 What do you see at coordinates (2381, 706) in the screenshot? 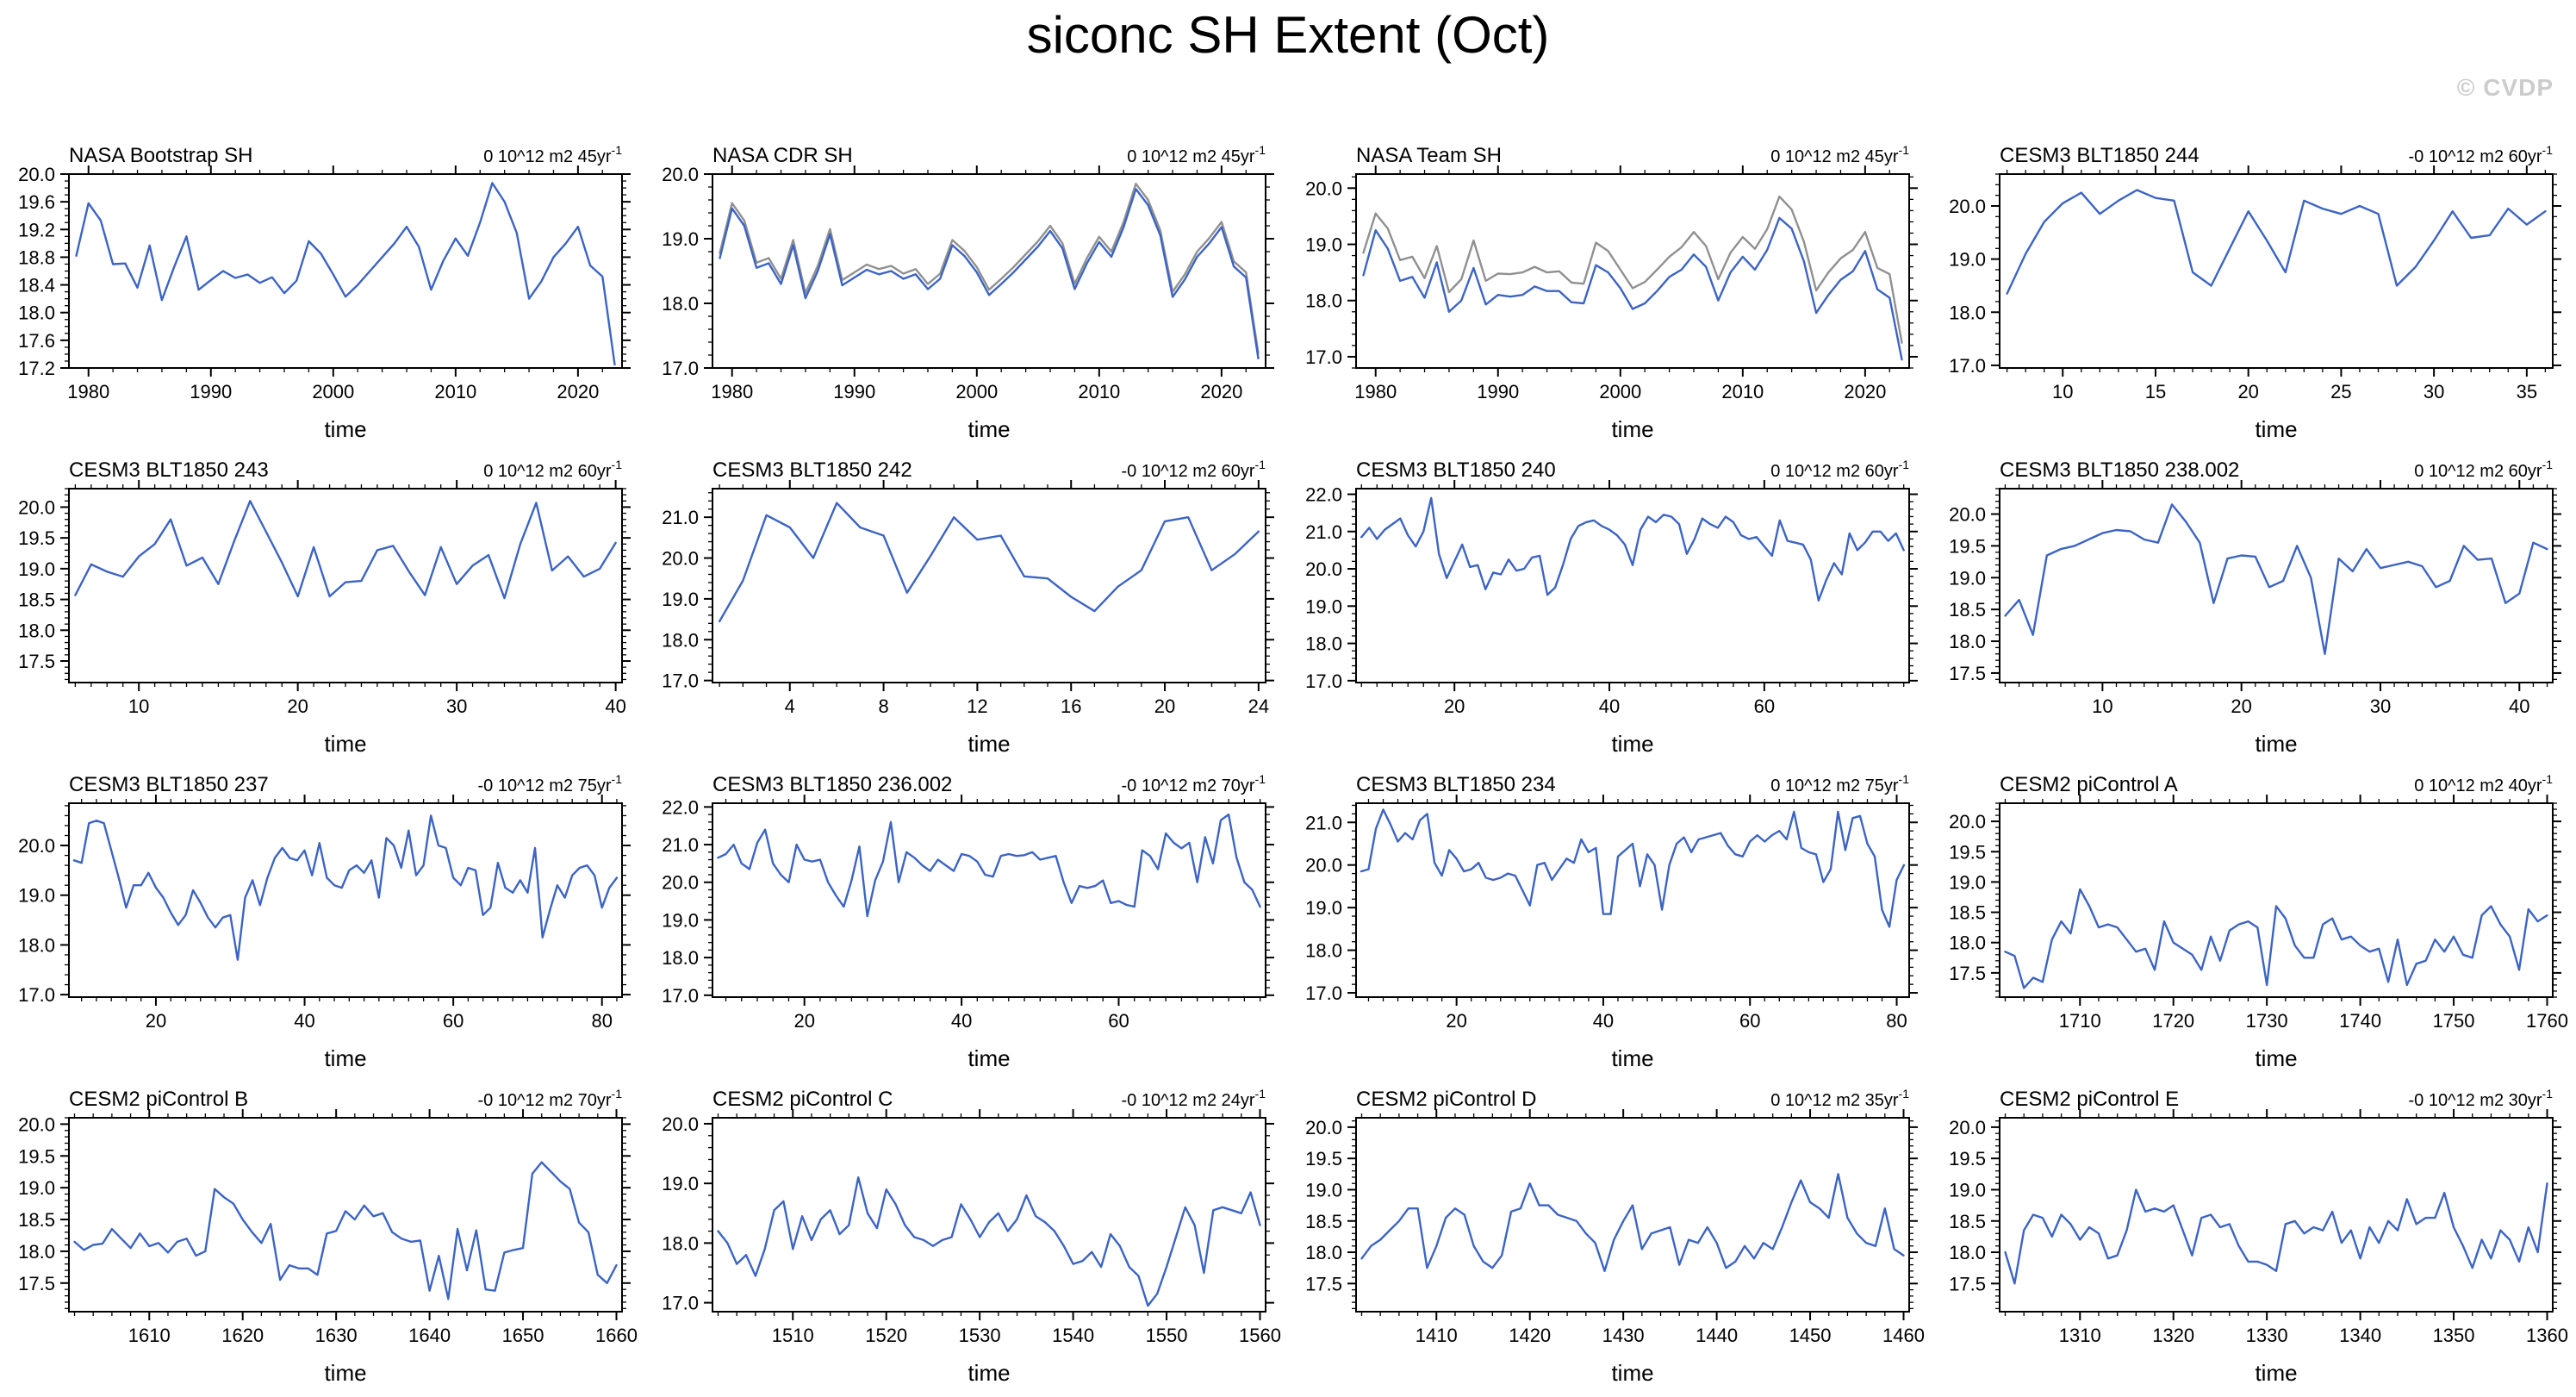
I see `x-tick-label: 30` at bounding box center [2381, 706].